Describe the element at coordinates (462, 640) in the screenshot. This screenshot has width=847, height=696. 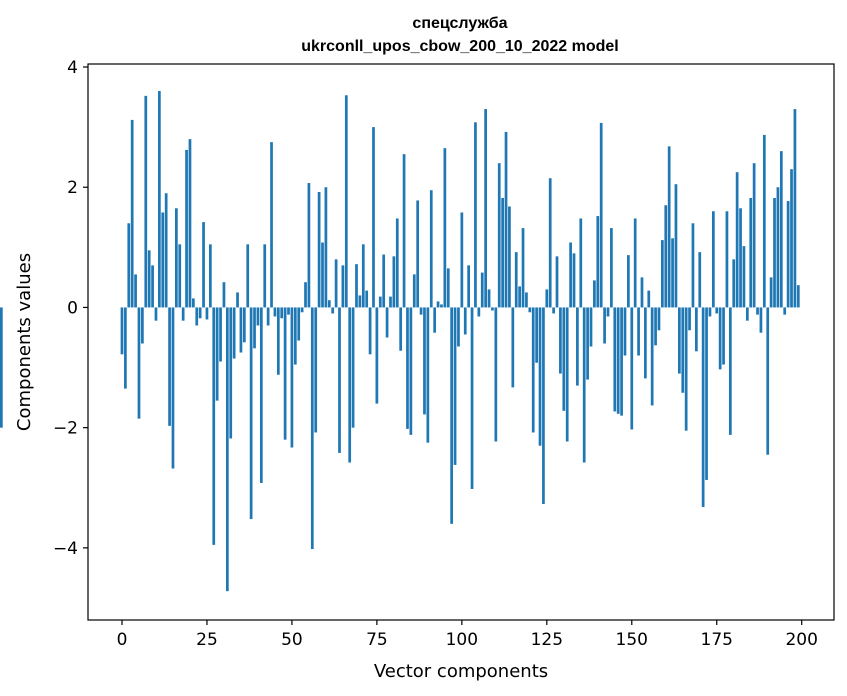
I see `x-tick-label: 100` at that location.